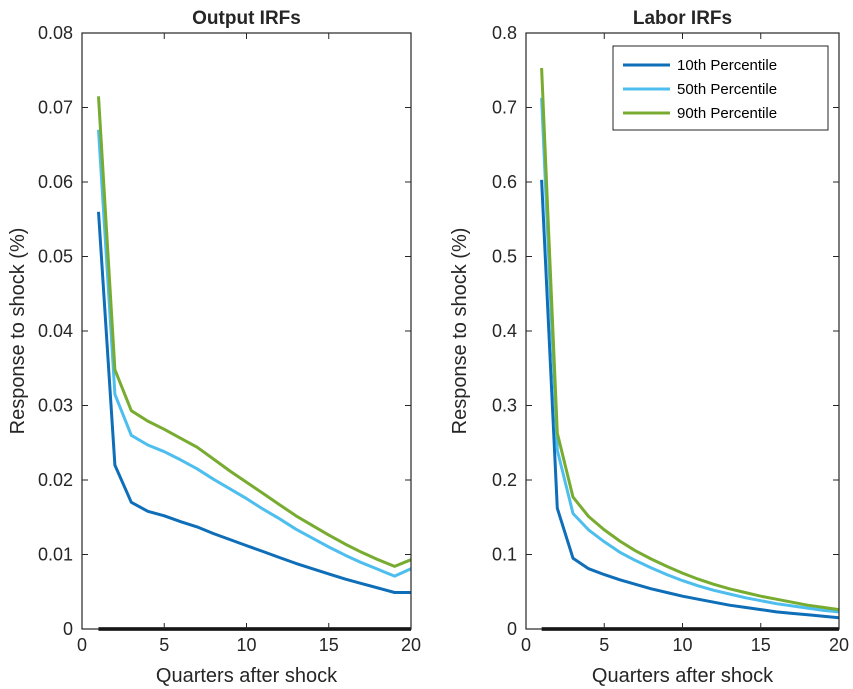 The height and width of the screenshot is (689, 853). What do you see at coordinates (55, 331) in the screenshot?
I see `y-tick-label: 0.04` at bounding box center [55, 331].